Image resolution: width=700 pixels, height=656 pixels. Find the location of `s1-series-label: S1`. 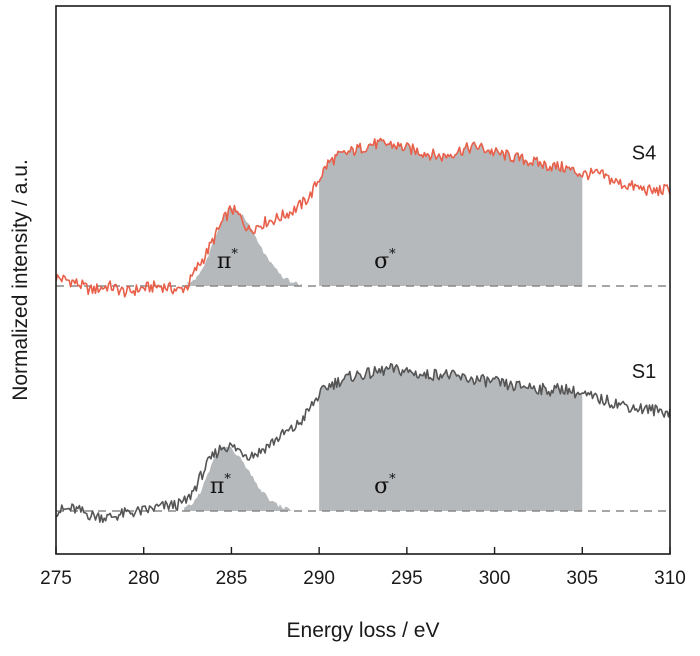

s1-series-label: S1 is located at coordinates (644, 372).